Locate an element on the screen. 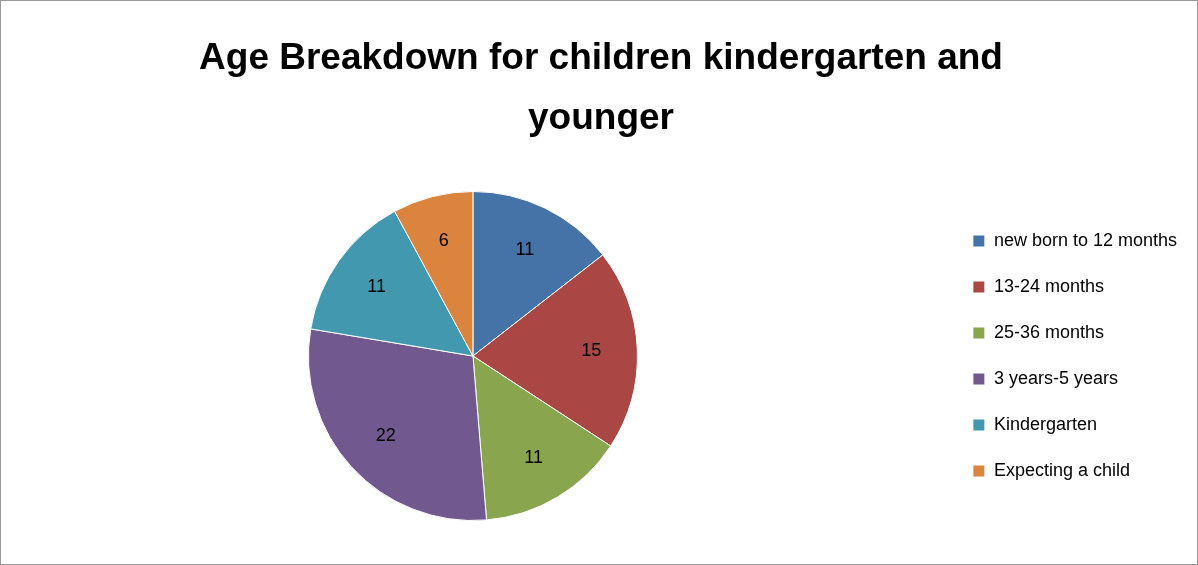 The height and width of the screenshot is (565, 1198). legend-label: 13-24 months is located at coordinates (1048, 285).